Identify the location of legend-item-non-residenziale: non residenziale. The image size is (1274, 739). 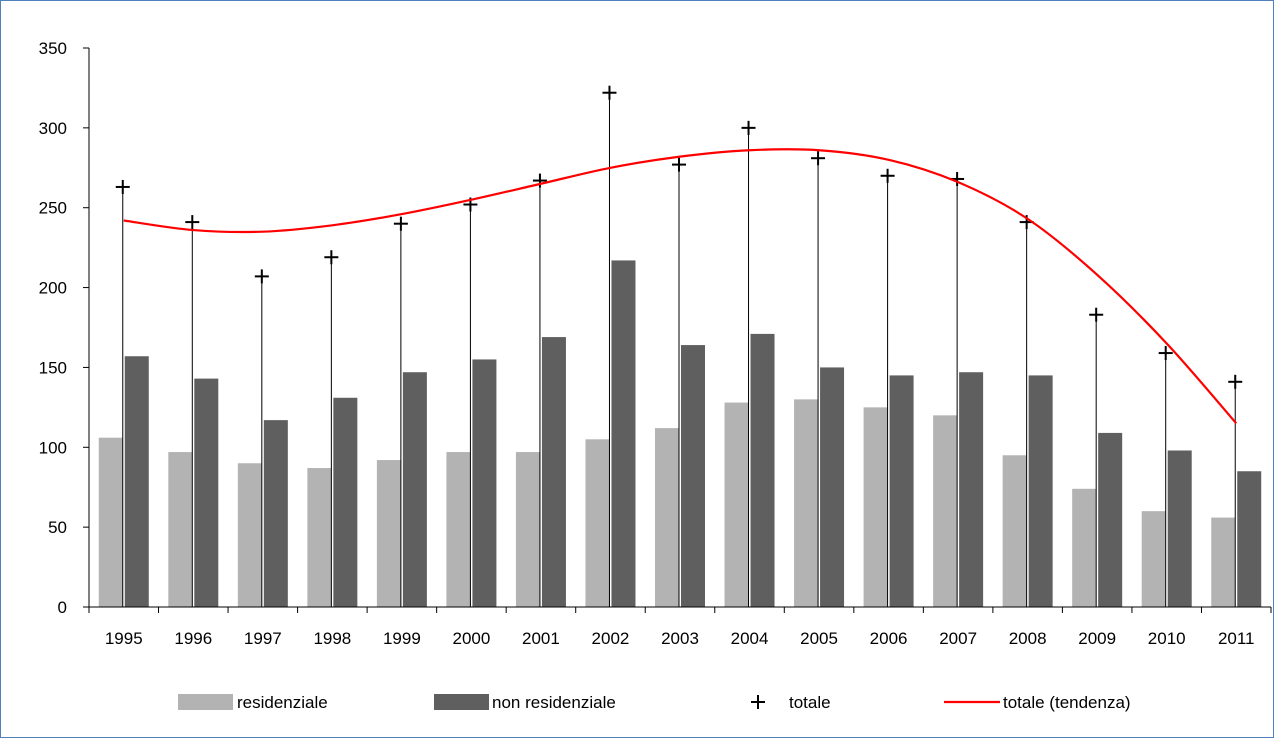
(525, 702).